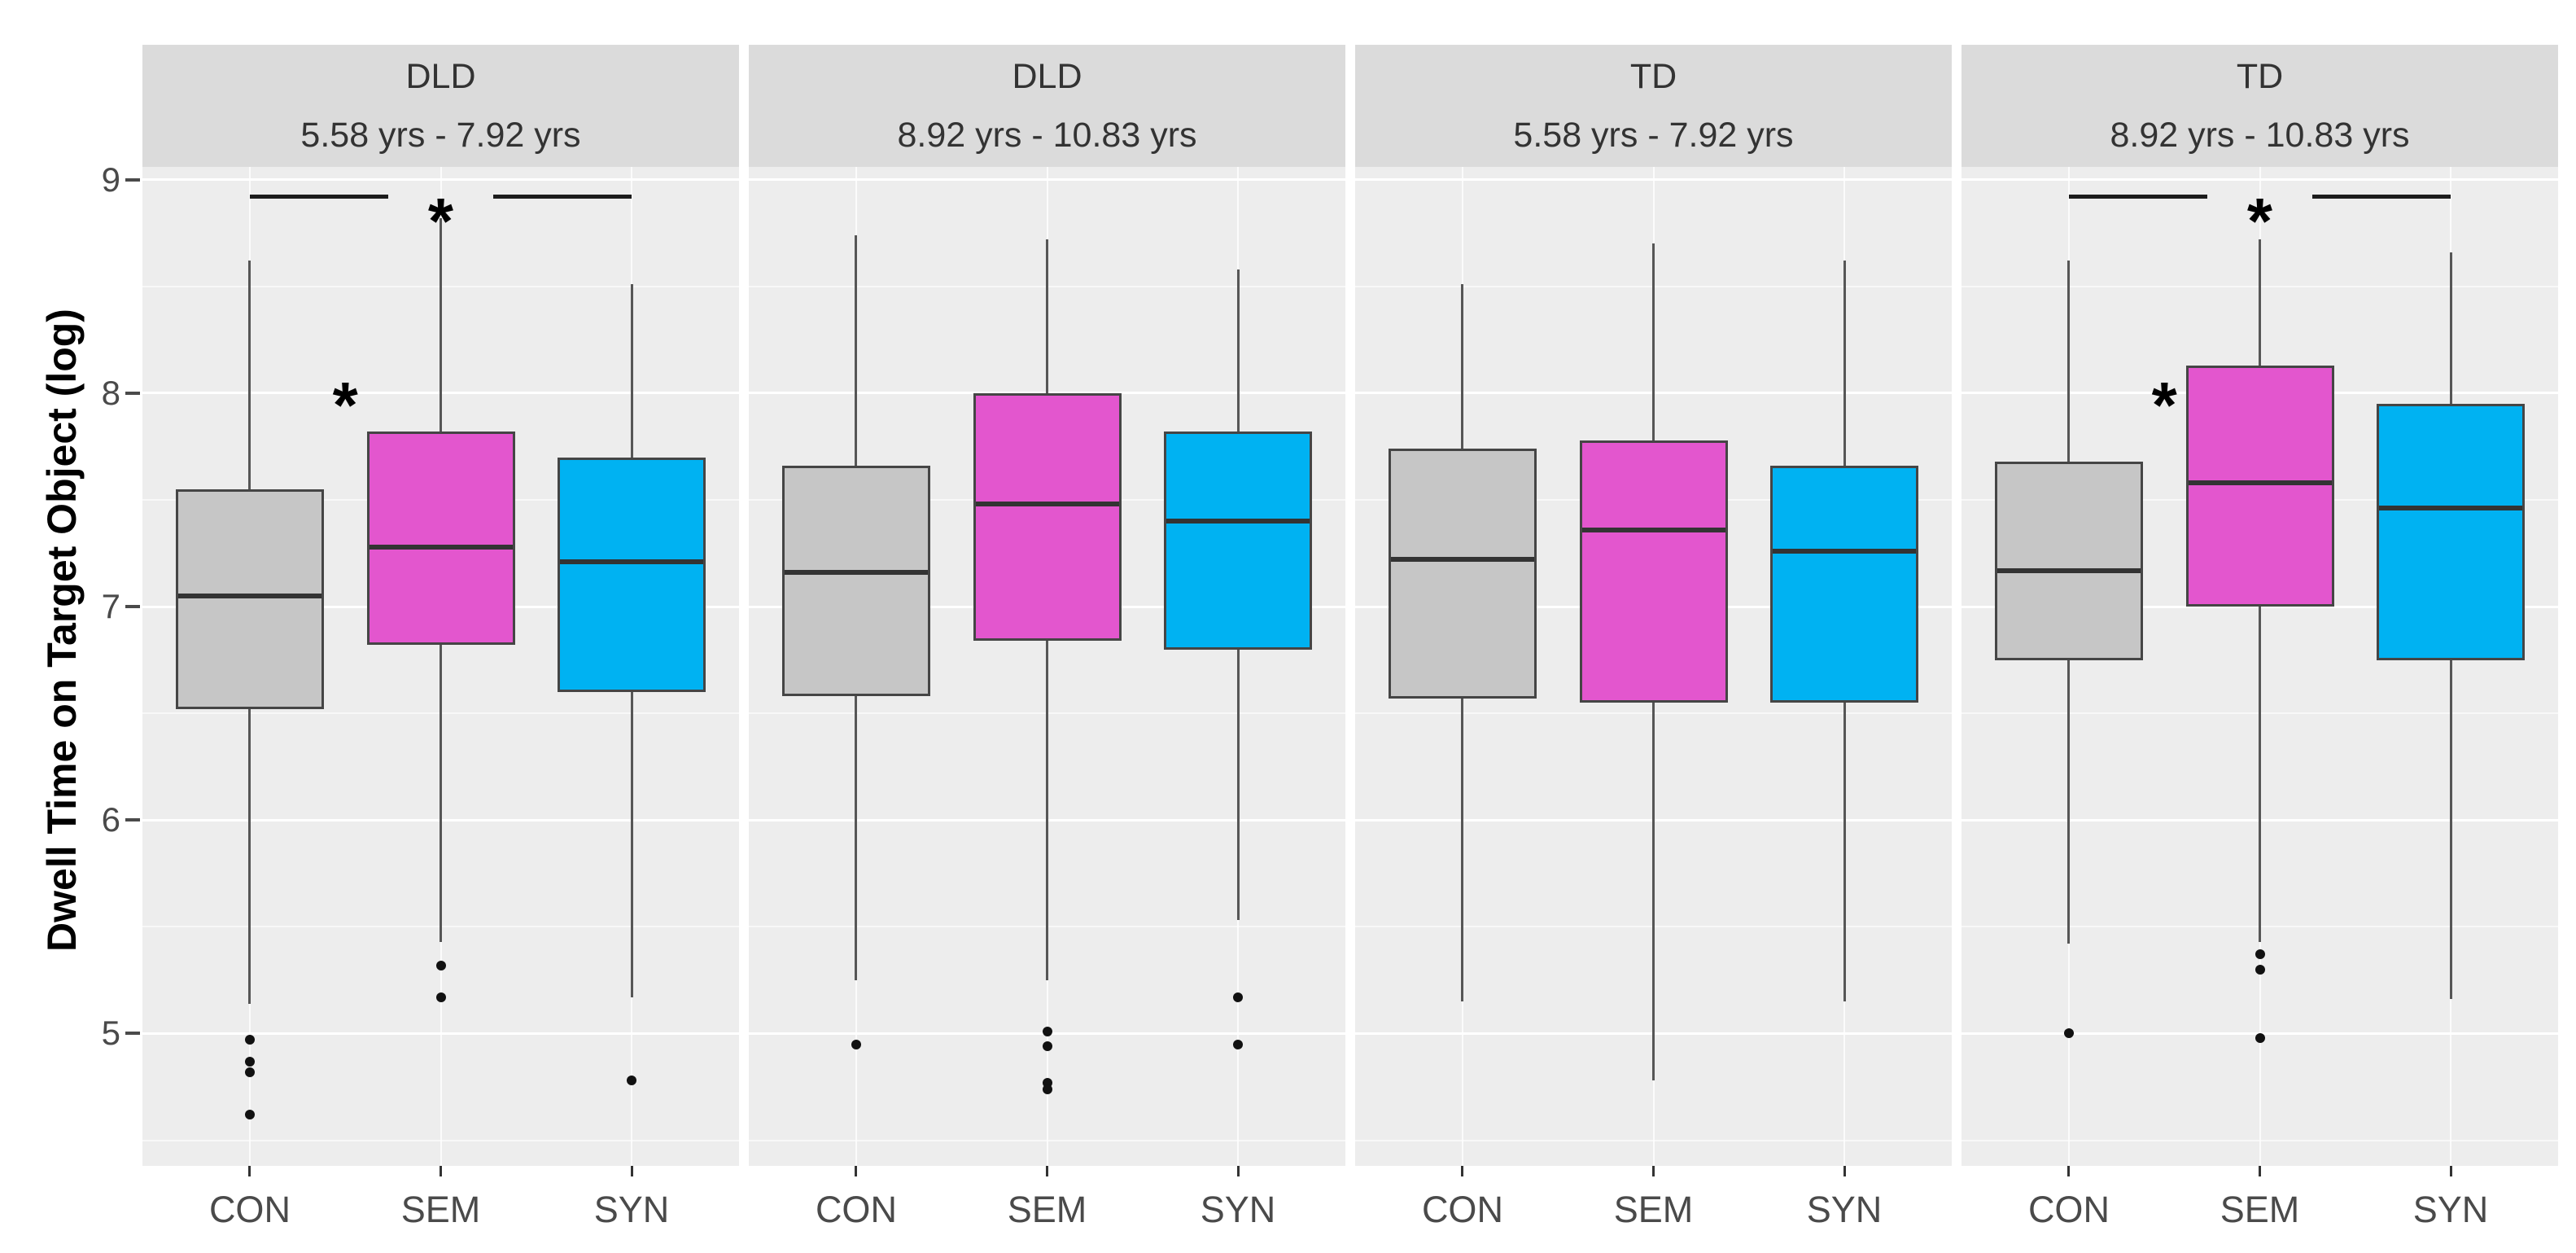 Image resolution: width=2576 pixels, height=1253 pixels. I want to click on facet-header: DLD 5.58 yrs - 7.92 yrs, so click(440, 106).